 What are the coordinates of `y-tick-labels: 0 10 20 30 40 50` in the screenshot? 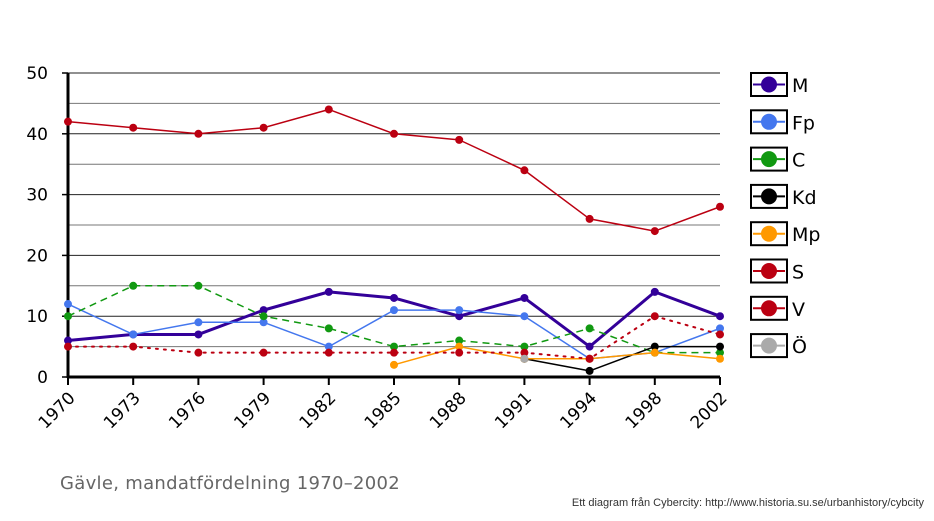 It's located at (37, 226).